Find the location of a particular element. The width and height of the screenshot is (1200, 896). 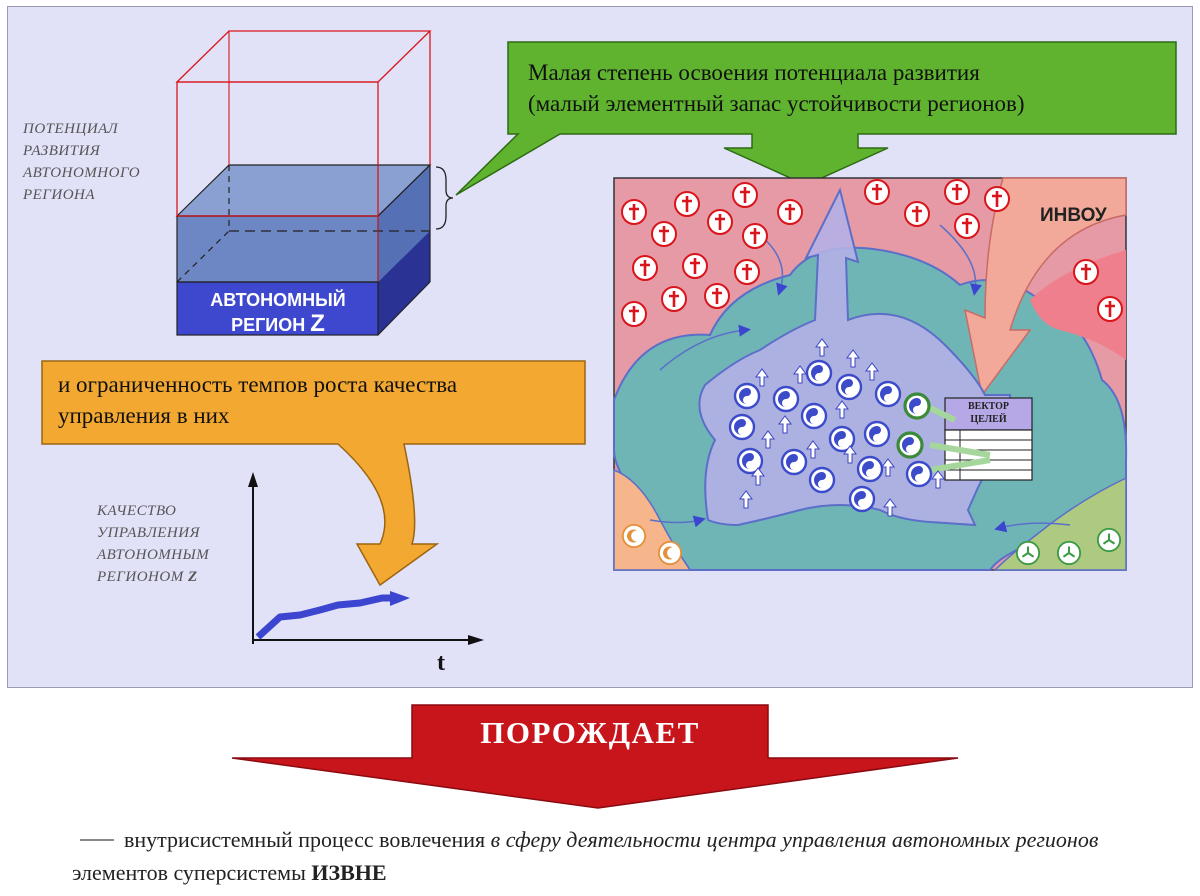

banner-label: ПОРОЖДАЕТ is located at coordinates (590, 732).